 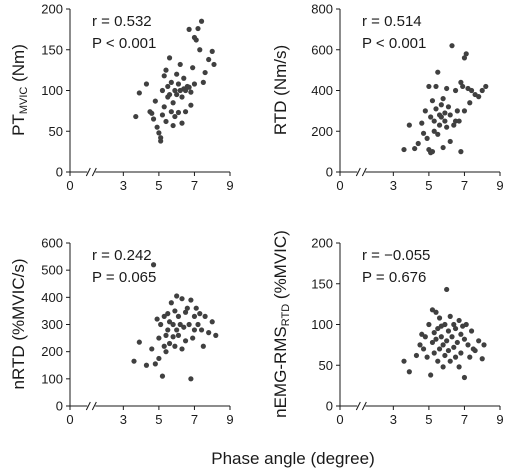 I want to click on x-tick-label: 9, so click(x=229, y=185).